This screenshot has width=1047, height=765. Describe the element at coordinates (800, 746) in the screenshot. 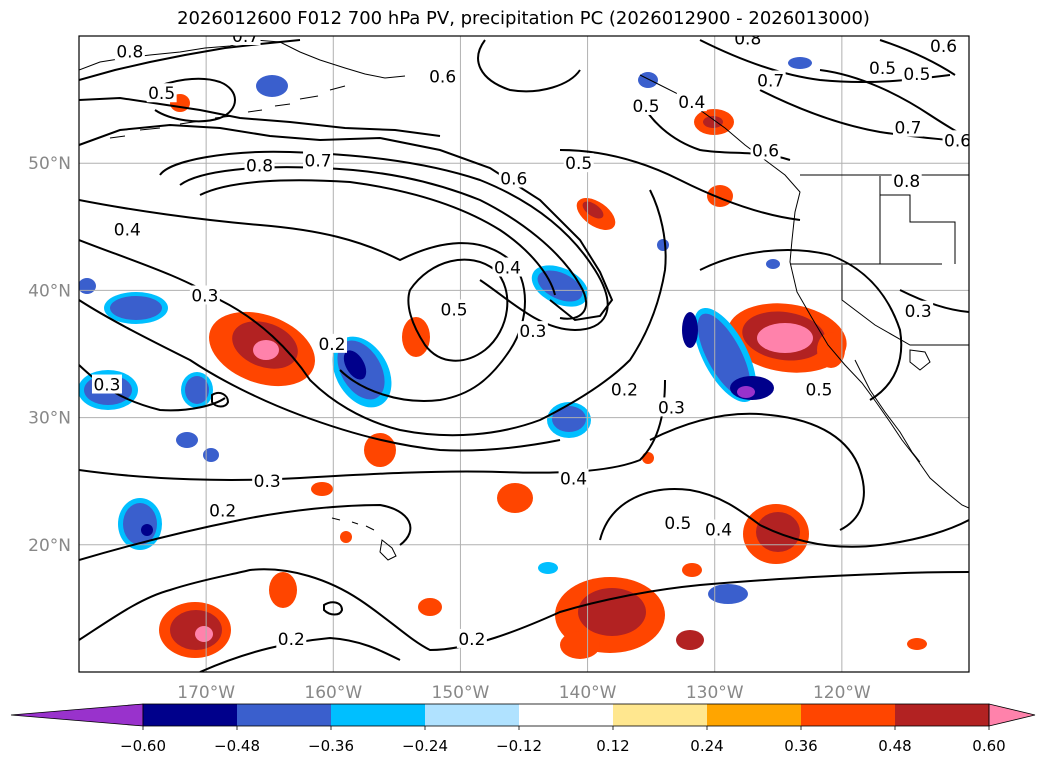

I see `colorbar-tick-label: 0.36` at that location.